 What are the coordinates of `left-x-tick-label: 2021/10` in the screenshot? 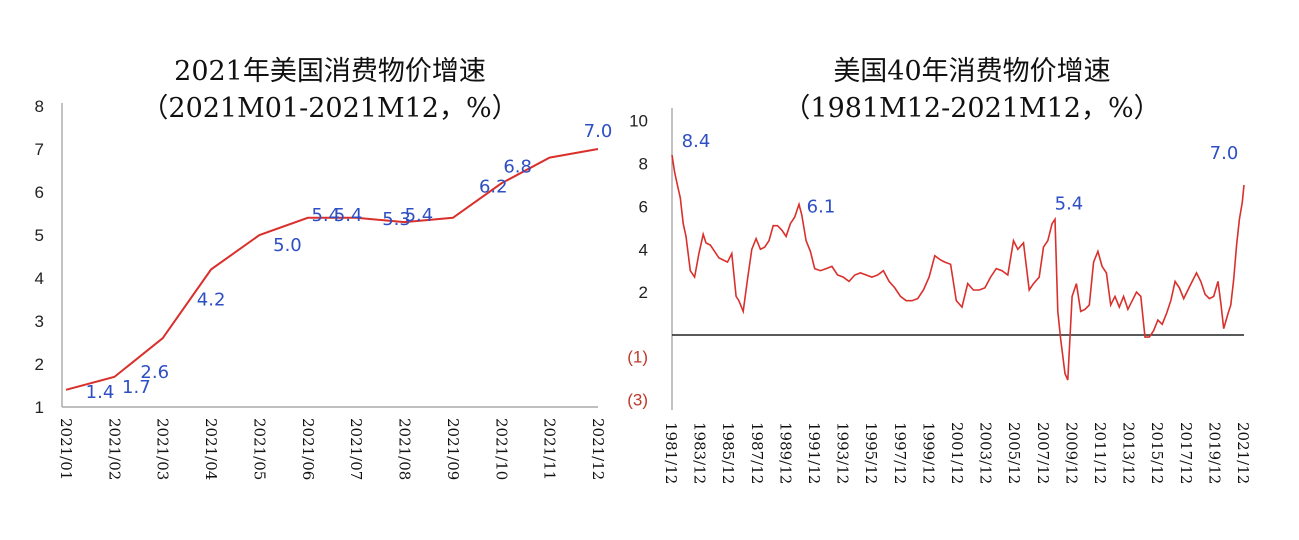 It's located at (501, 449).